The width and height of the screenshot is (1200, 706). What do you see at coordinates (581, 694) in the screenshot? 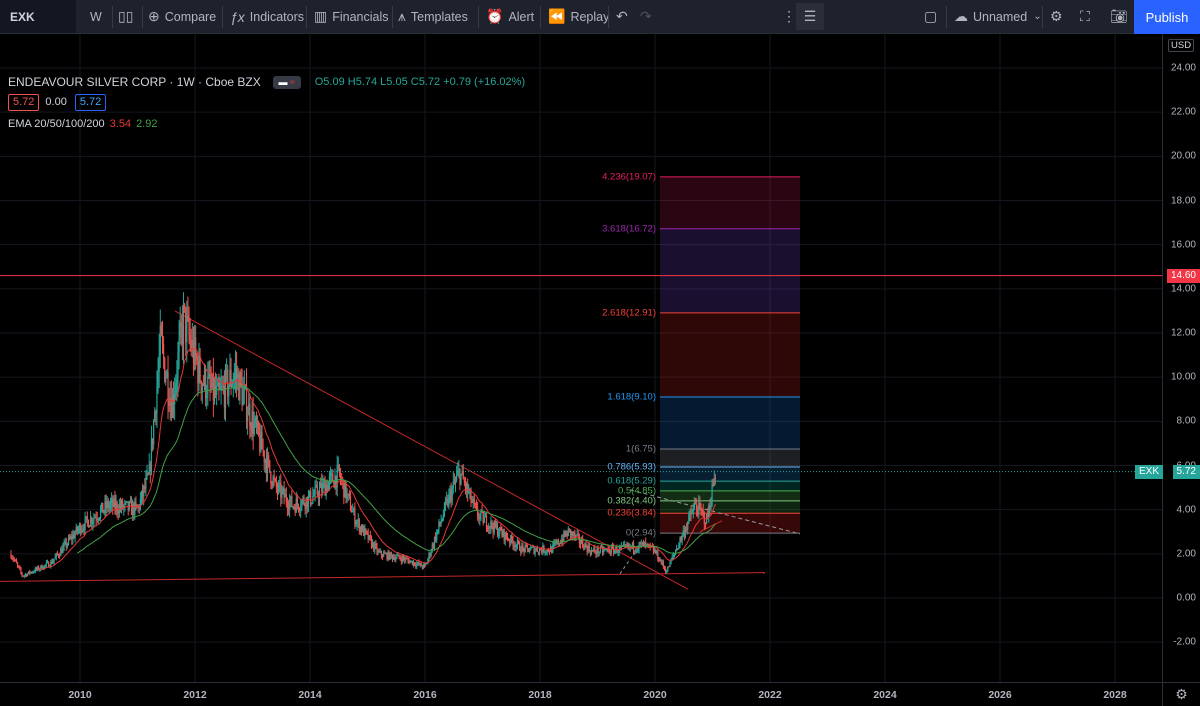
I see `time-axis: 2010 2012 2014 2016 2018 2020 2022 2024 2026 2028` at bounding box center [581, 694].